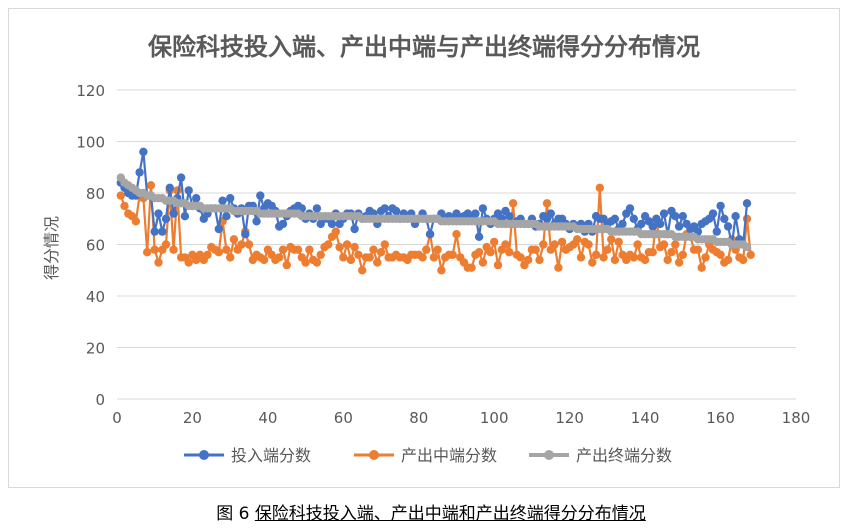 The image size is (862, 532). I want to click on y-axis-label: 得分情况, so click(51, 248).